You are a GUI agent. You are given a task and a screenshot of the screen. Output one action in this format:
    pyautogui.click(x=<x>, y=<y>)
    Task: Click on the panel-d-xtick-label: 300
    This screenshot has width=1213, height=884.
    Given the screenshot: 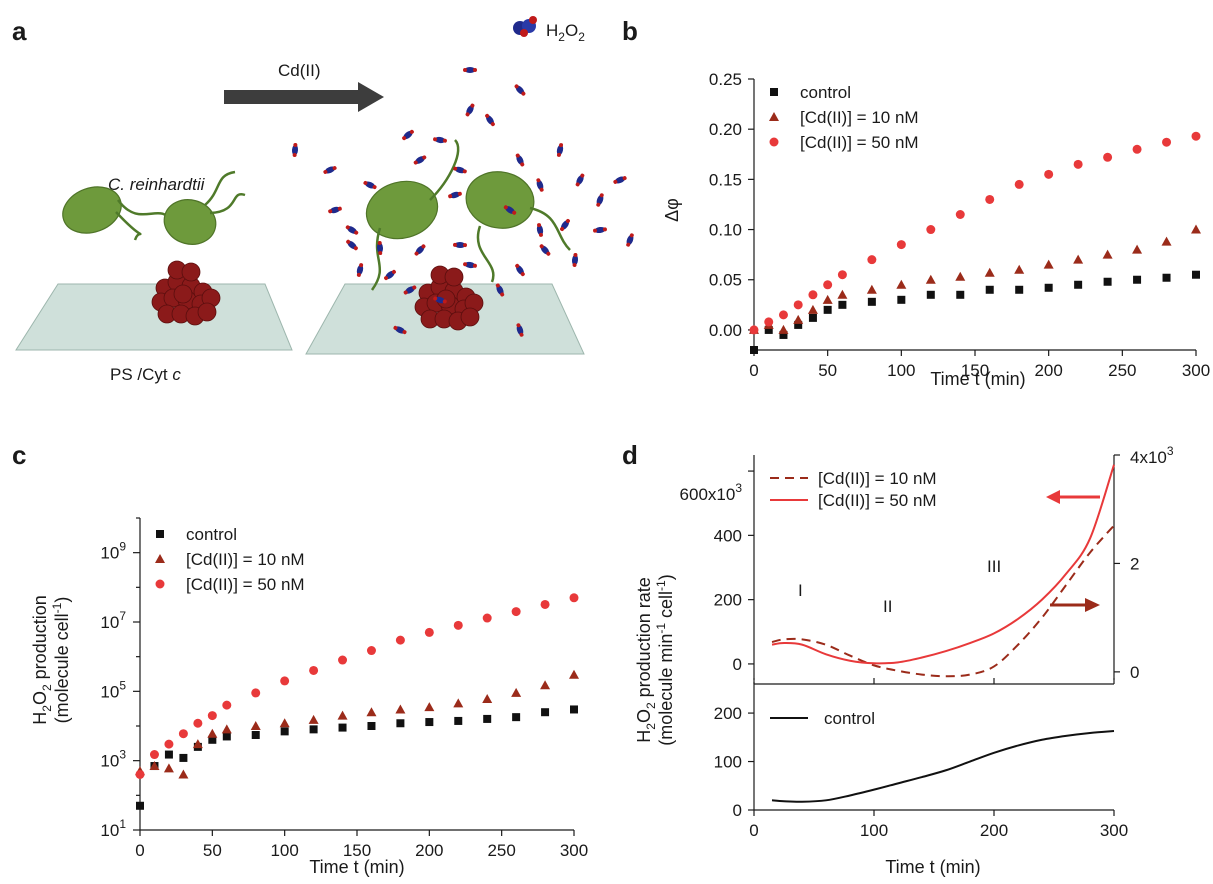 What is the action you would take?
    pyautogui.click(x=1114, y=830)
    